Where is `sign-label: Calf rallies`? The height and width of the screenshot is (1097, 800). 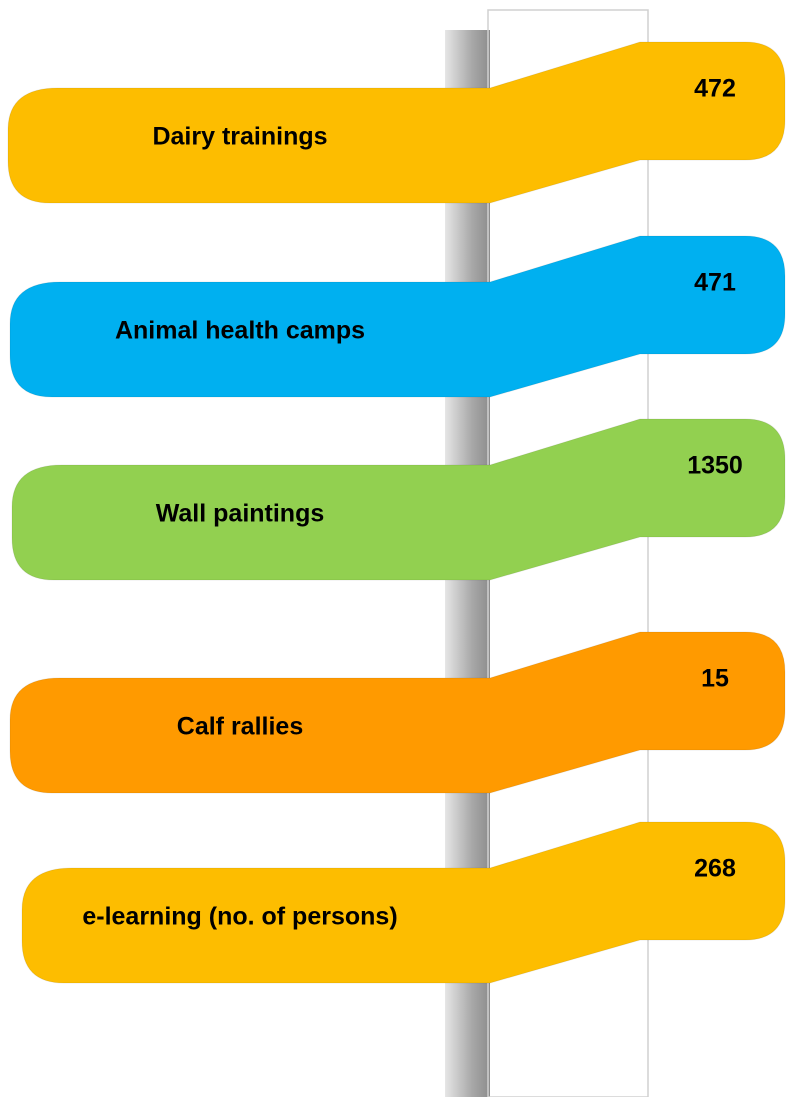
sign-label: Calf rallies is located at coordinates (240, 727).